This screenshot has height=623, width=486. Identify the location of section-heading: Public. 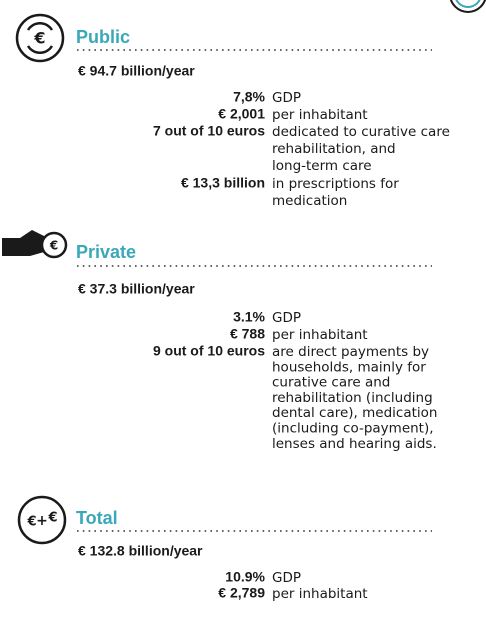
(103, 37).